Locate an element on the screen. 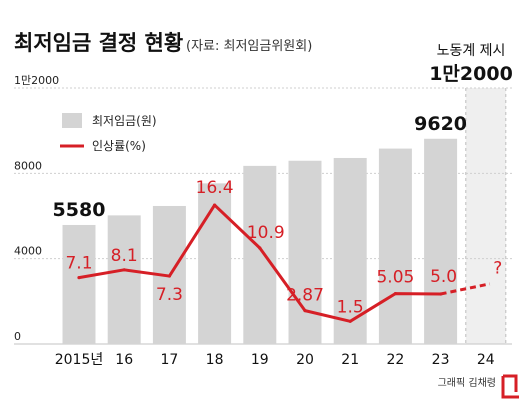 This screenshot has height=405, width=530. rate-label: ? is located at coordinates (497, 269).